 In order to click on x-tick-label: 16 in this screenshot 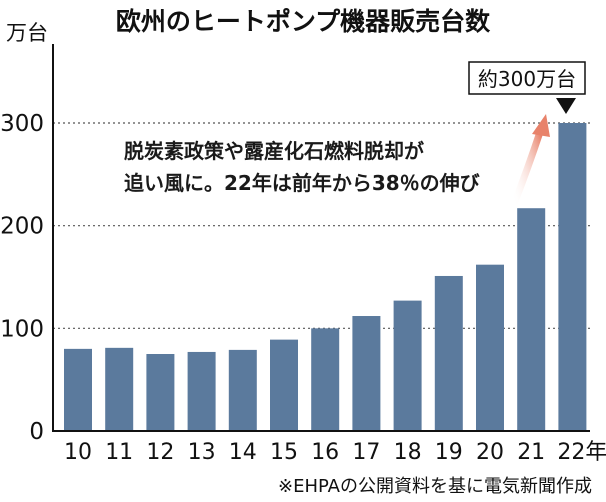, I will do `click(325, 452)`.